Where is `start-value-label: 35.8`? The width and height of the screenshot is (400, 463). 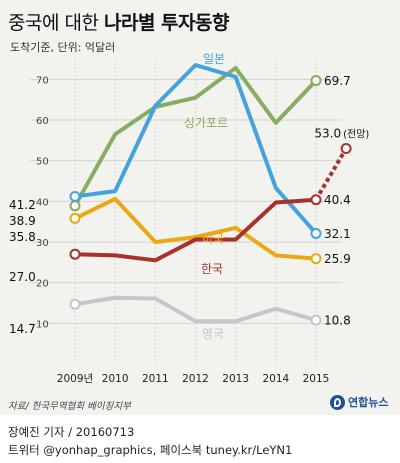 start-value-label: 35.8 is located at coordinates (22, 237).